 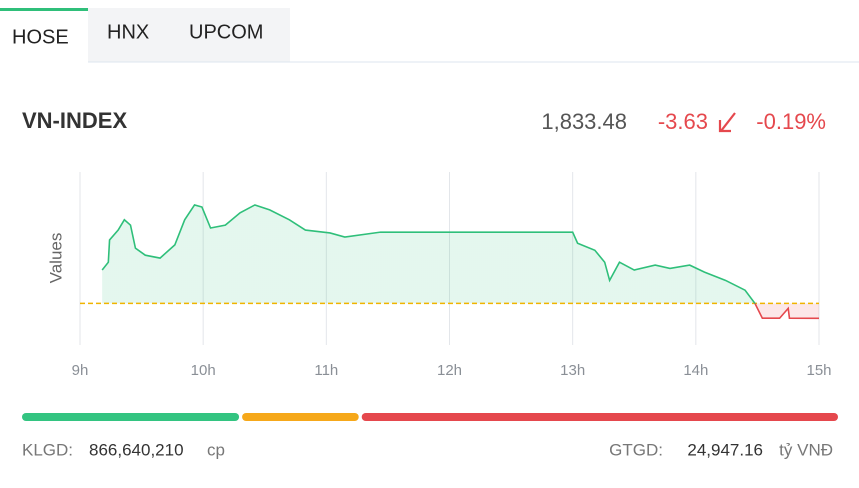 What do you see at coordinates (80, 370) in the screenshot?
I see `x-tick-label: 9h` at bounding box center [80, 370].